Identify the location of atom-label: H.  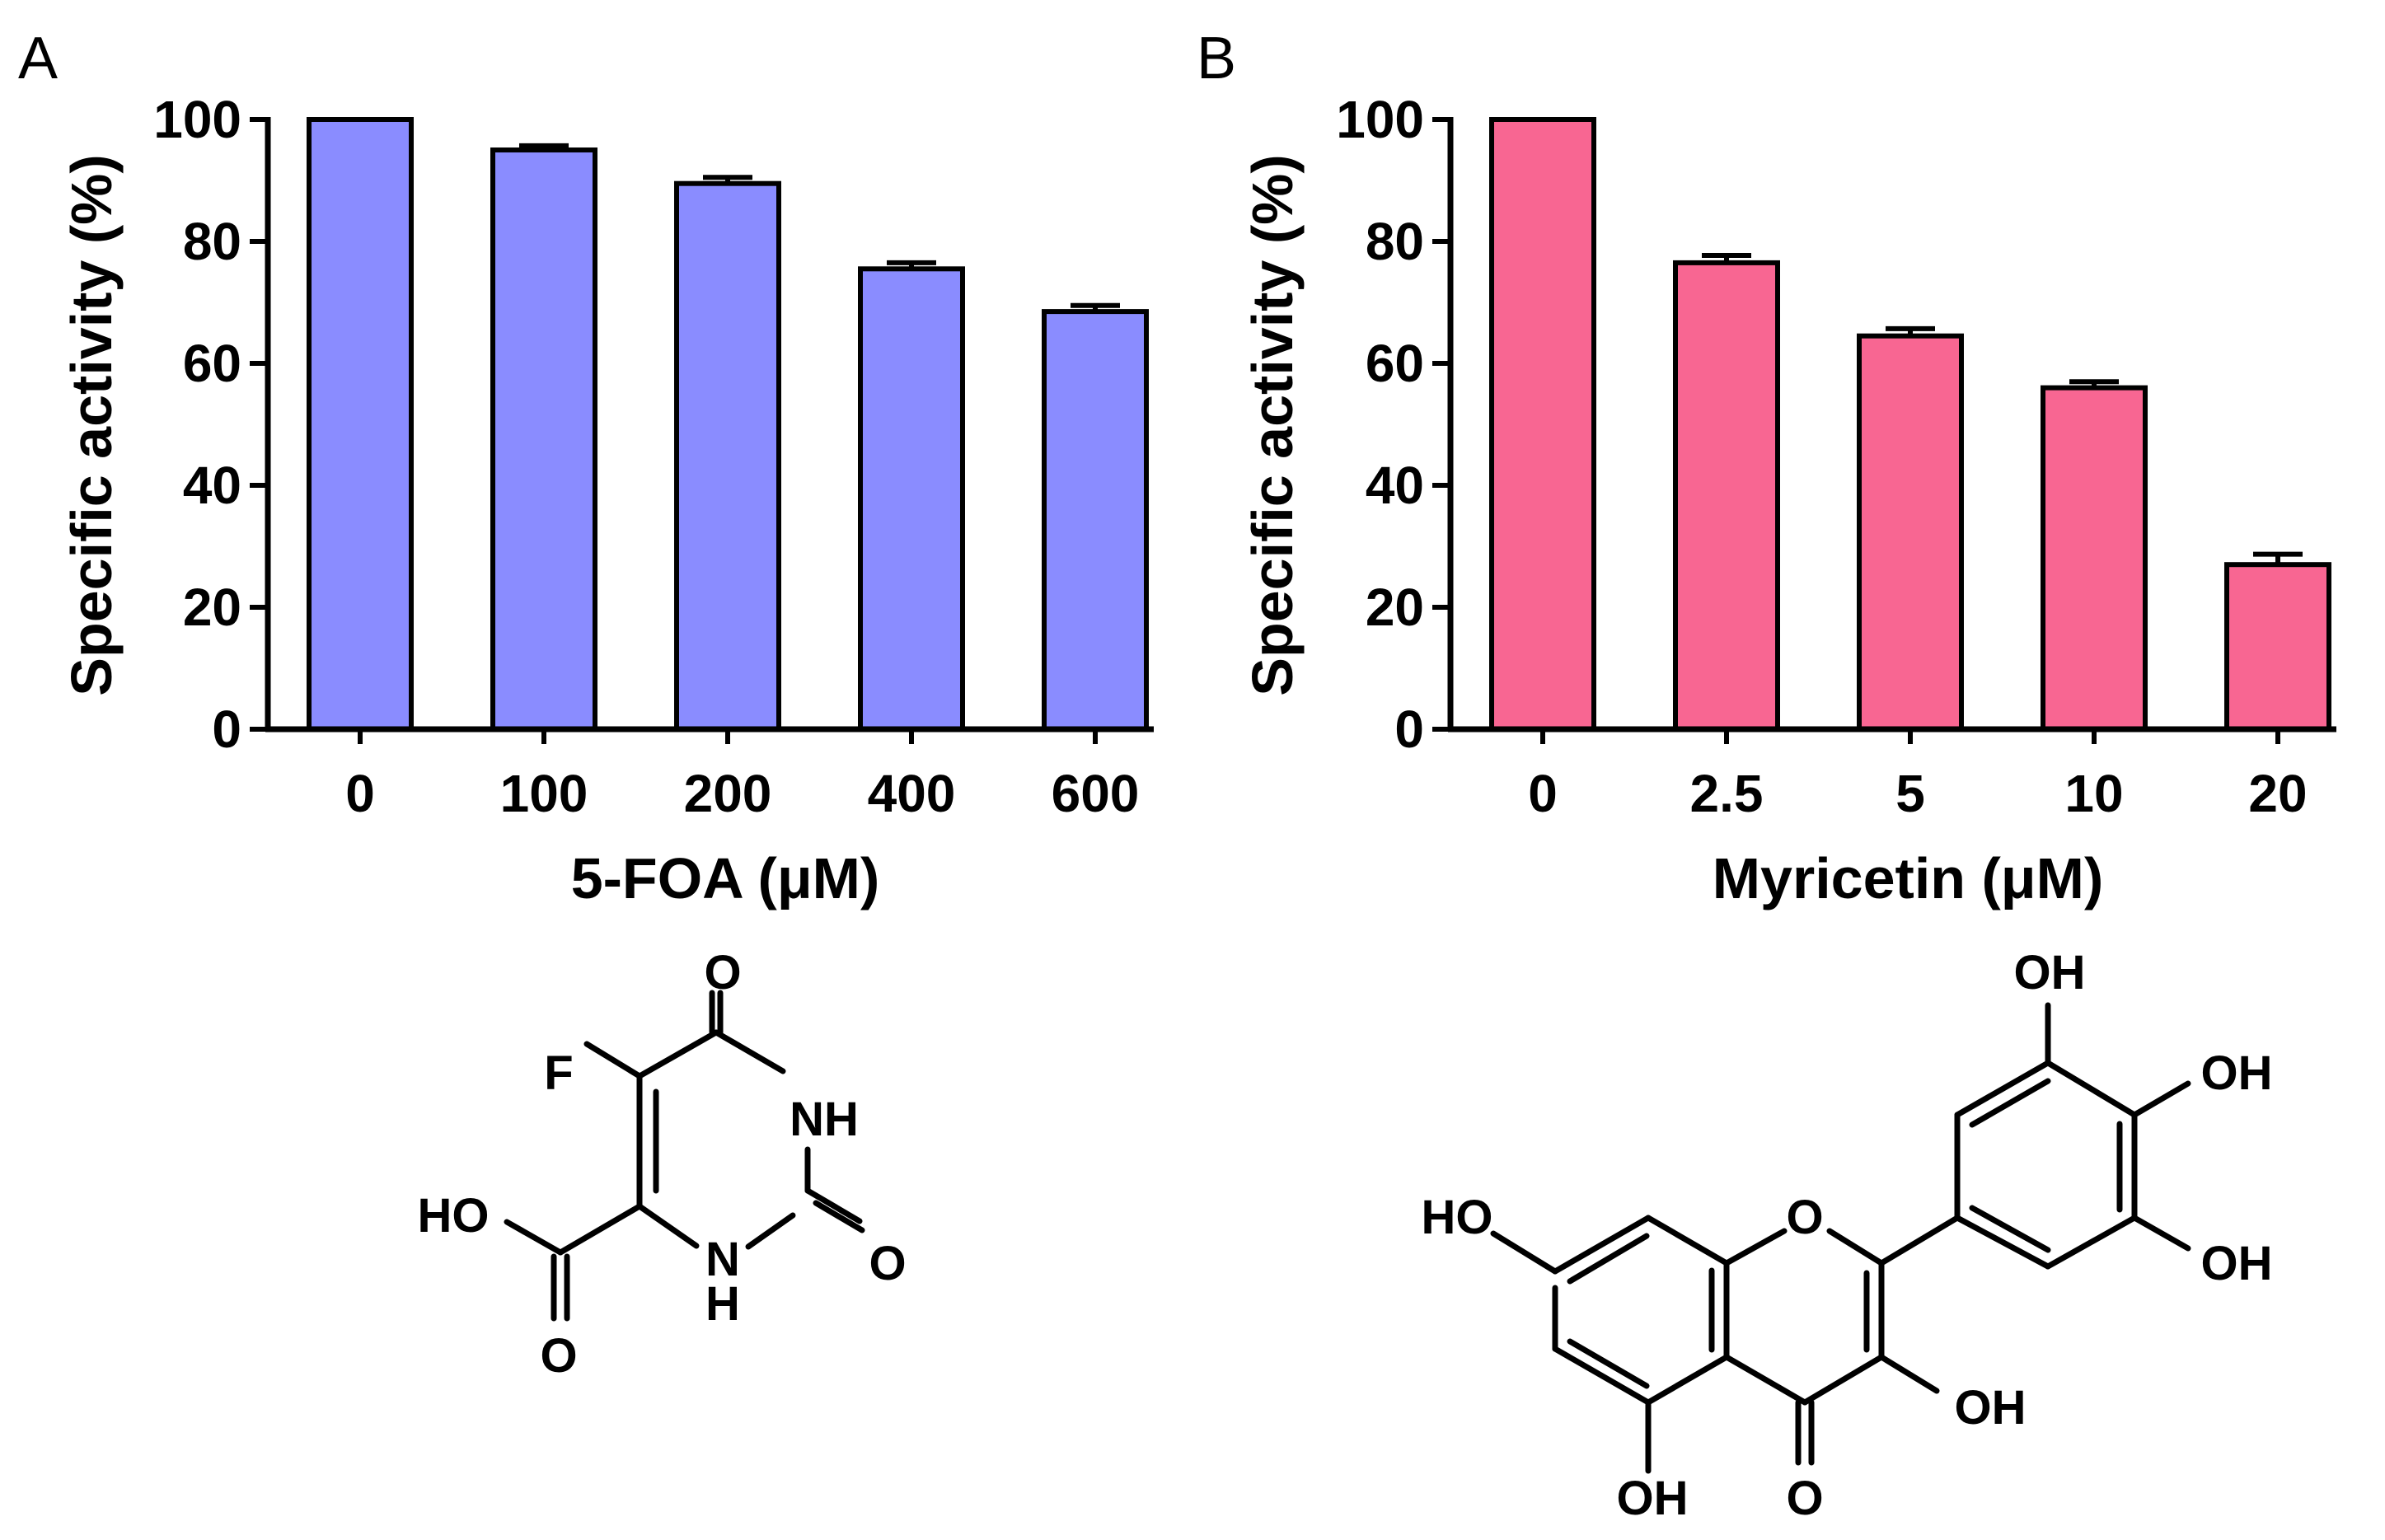
(723, 1304).